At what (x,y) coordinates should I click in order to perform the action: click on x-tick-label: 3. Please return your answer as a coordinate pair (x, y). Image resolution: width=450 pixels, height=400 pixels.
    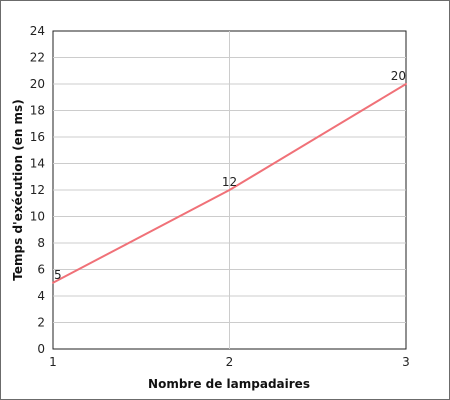
    Looking at the image, I should click on (406, 362).